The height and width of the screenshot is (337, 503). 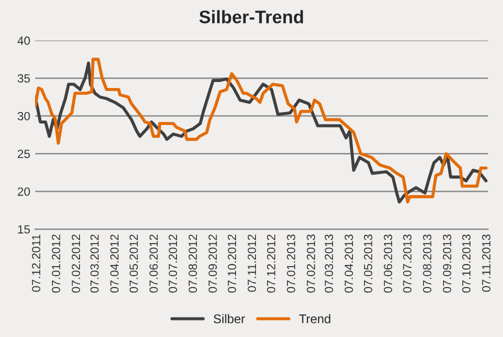 I want to click on x-tick-label: 07.12.2011, so click(x=36, y=263).